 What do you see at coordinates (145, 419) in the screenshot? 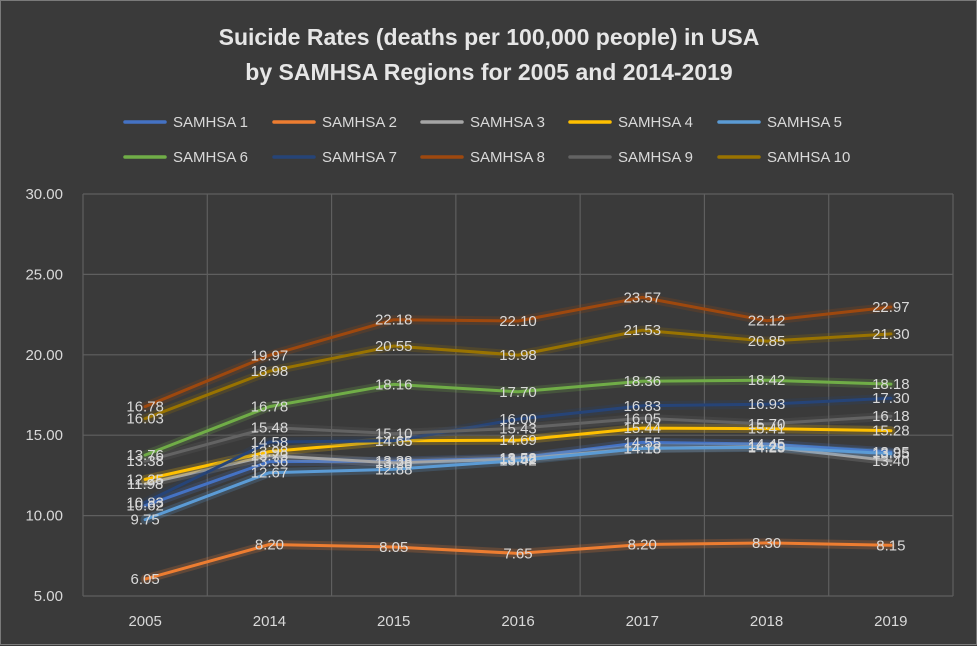
I see `data-label: 16.03` at bounding box center [145, 419].